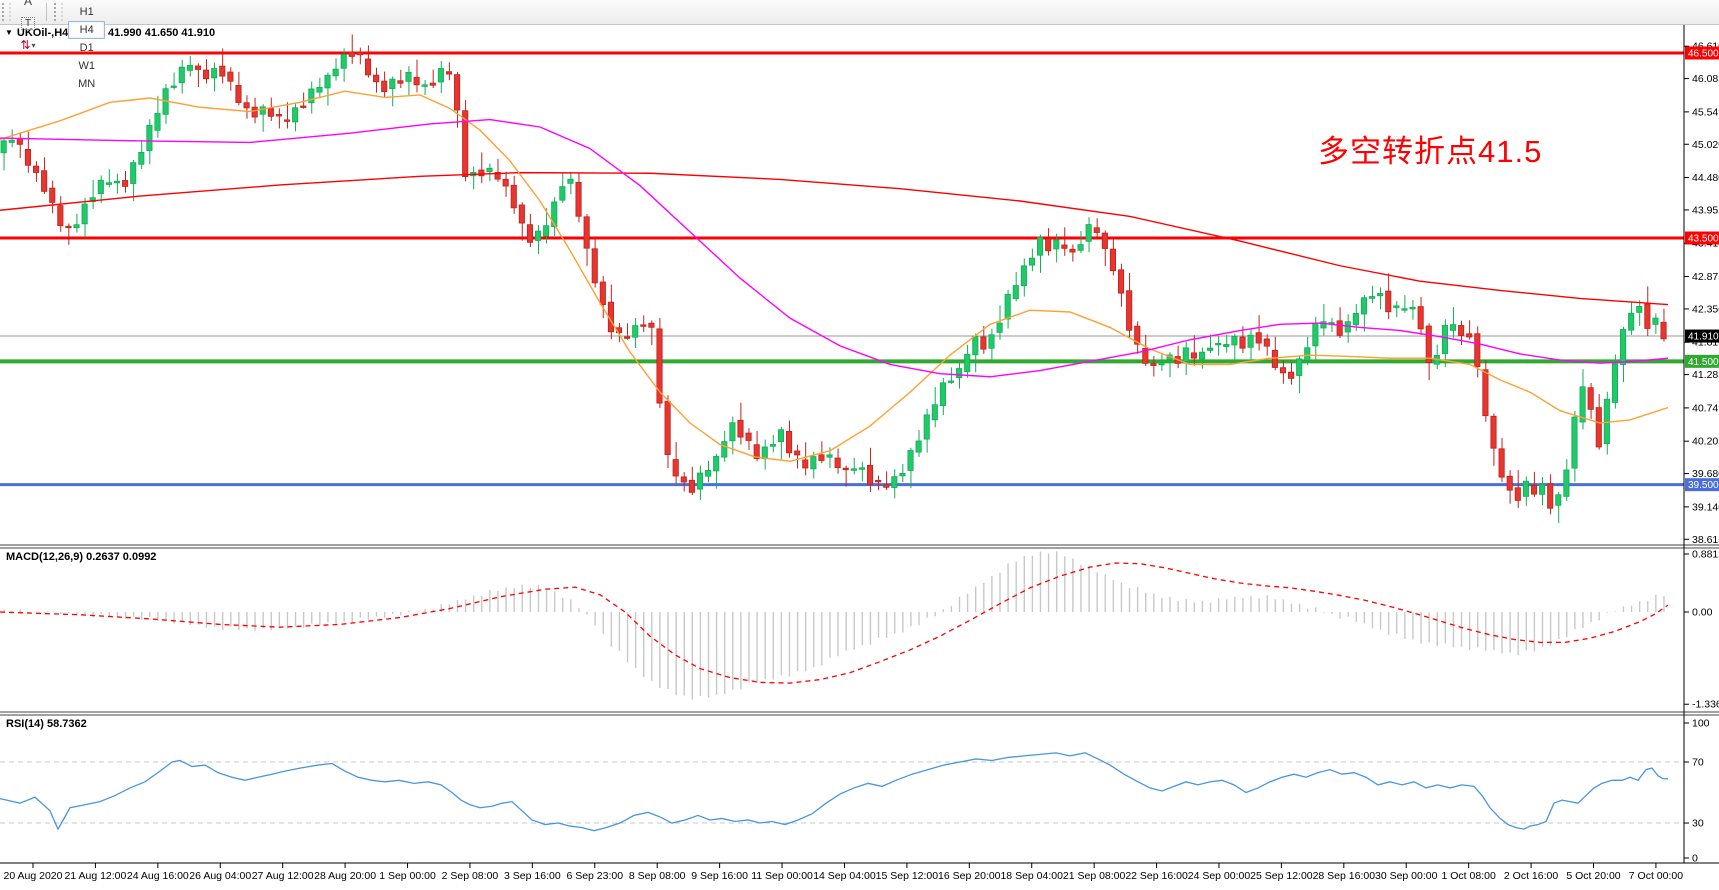 Image resolution: width=1719 pixels, height=890 pixels. I want to click on price-axis-tick-label: 43.955, so click(1705, 210).